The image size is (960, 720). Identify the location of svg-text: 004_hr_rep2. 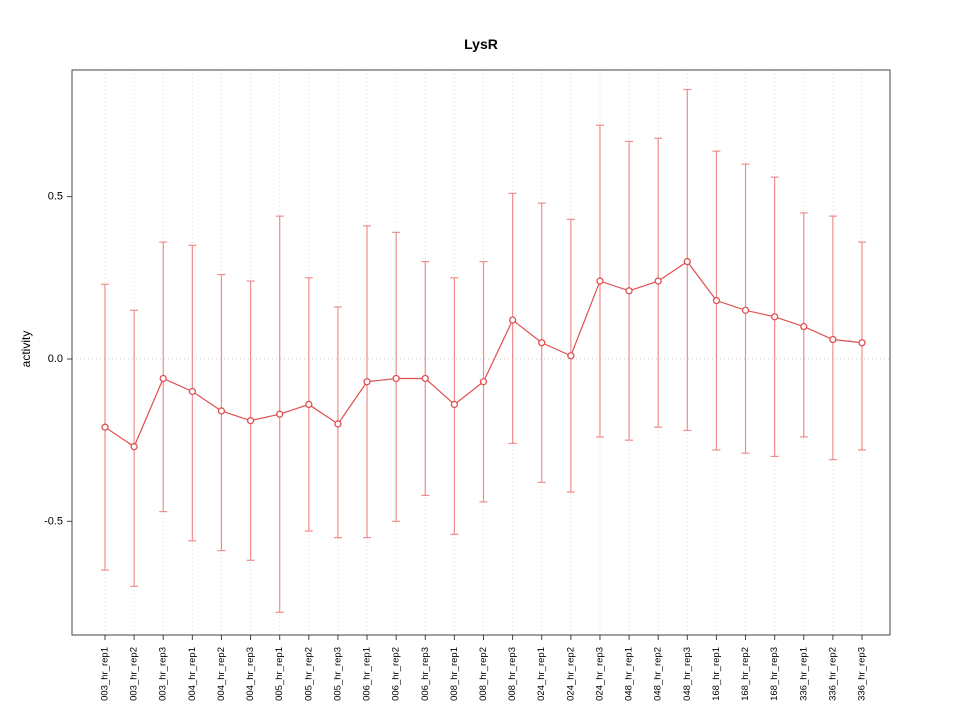
(221, 674).